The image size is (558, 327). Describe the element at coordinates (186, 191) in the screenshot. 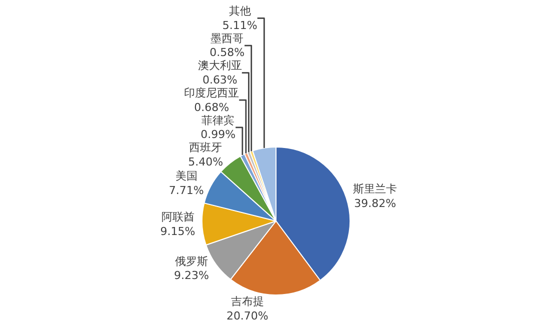

I see `data-label: 7.71%` at that location.